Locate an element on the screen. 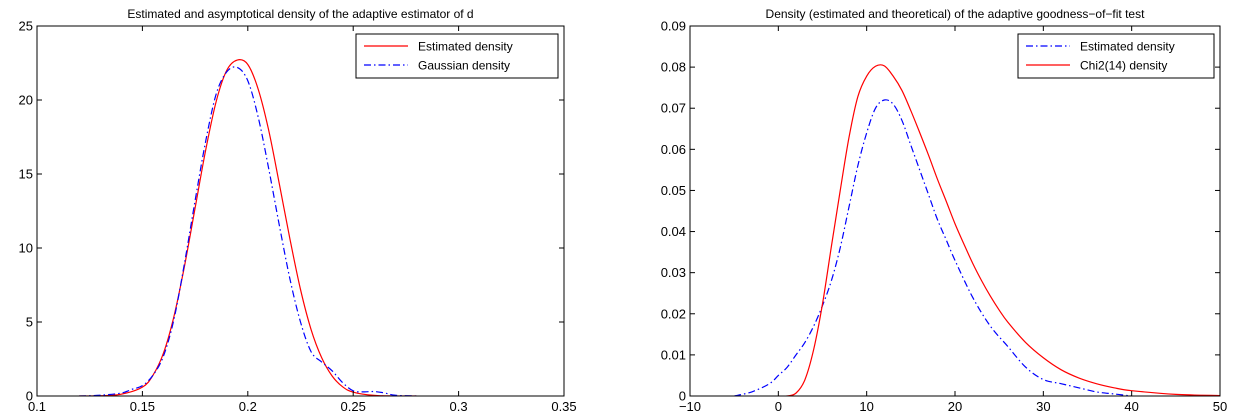  x-tick-label: 0.3 is located at coordinates (459, 406).